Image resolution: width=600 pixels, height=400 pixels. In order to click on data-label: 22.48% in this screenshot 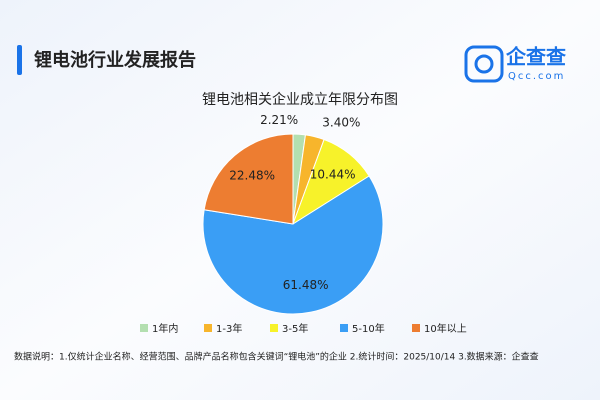, I will do `click(252, 176)`.